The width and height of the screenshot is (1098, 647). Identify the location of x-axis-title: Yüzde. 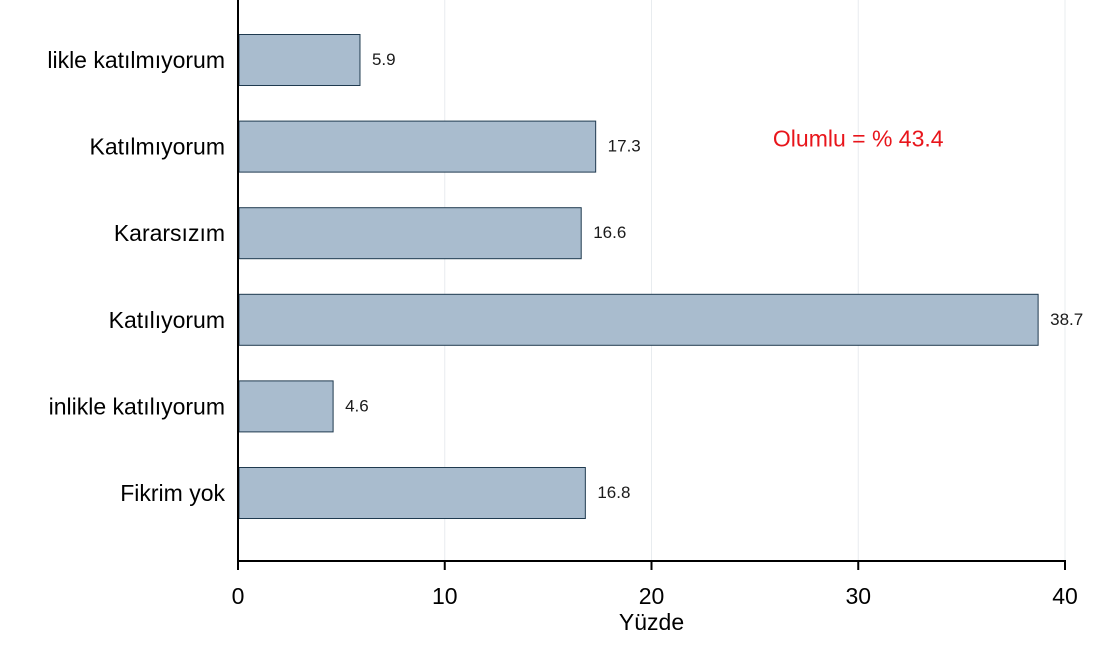
(651, 622).